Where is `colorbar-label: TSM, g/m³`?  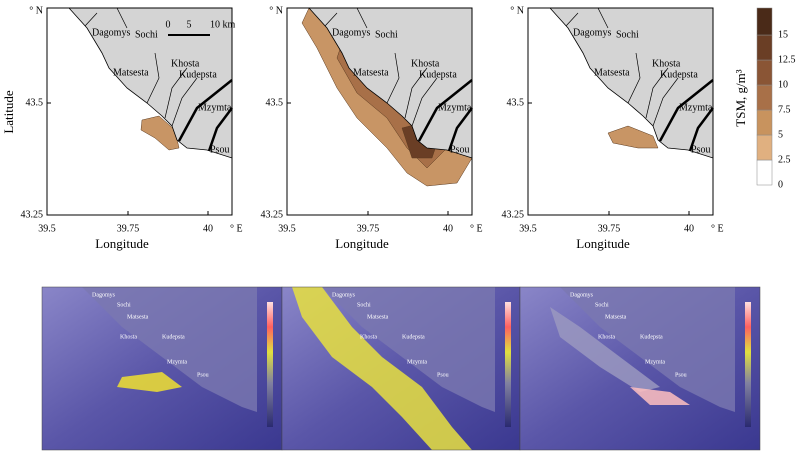
colorbar-label: TSM, g/m³ is located at coordinates (740, 97).